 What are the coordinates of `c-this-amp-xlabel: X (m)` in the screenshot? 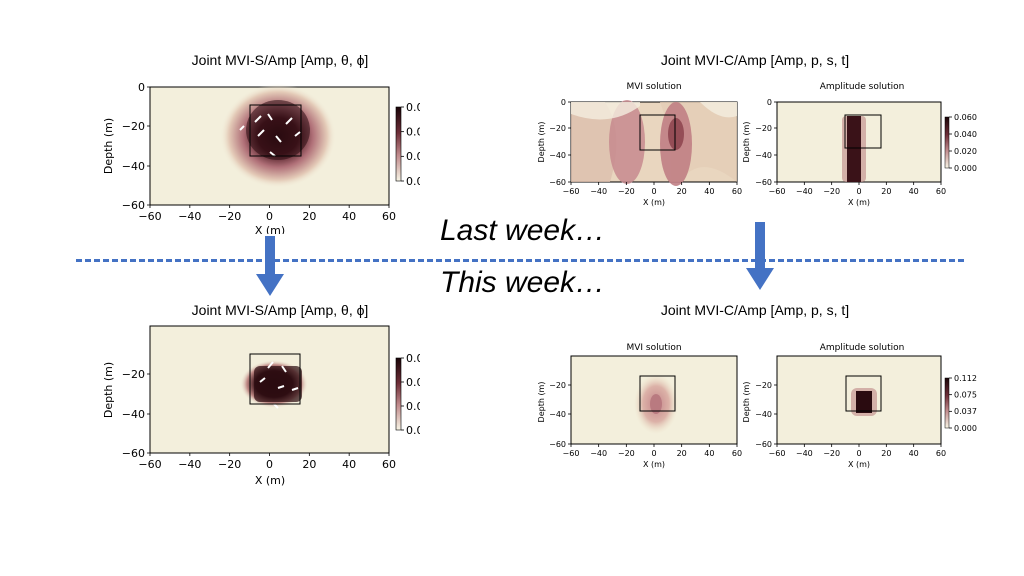 It's located at (859, 464).